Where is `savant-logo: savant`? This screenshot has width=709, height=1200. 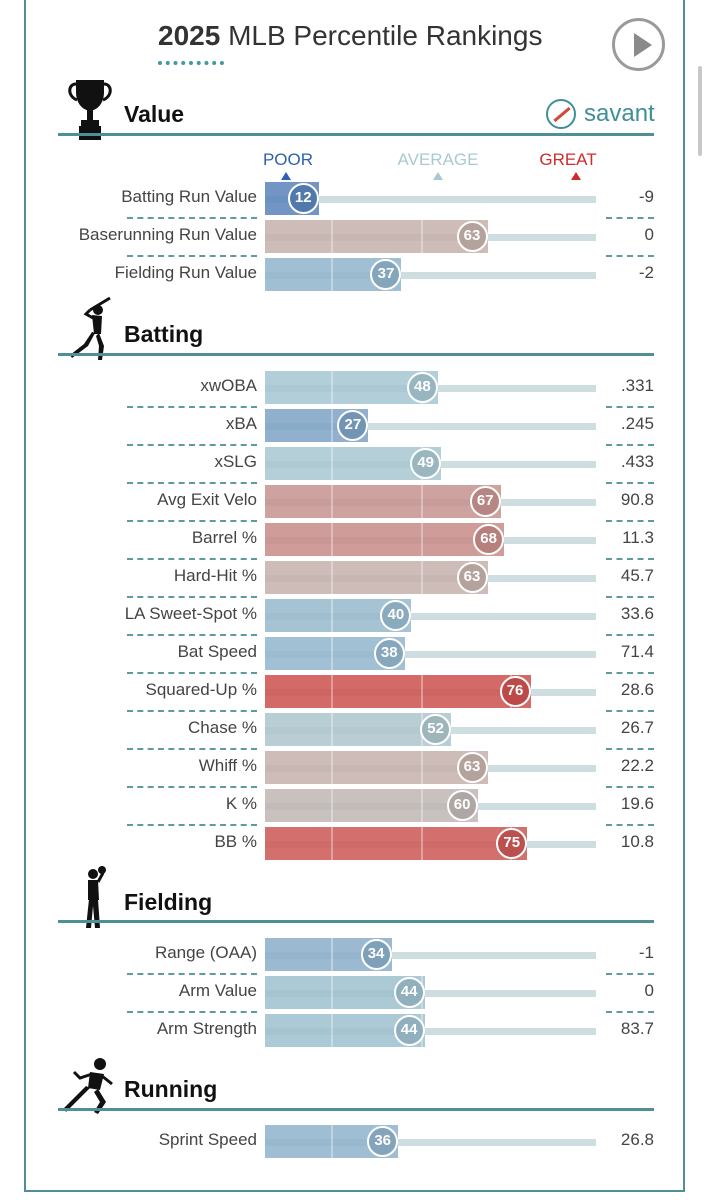 savant-logo: savant is located at coordinates (601, 115).